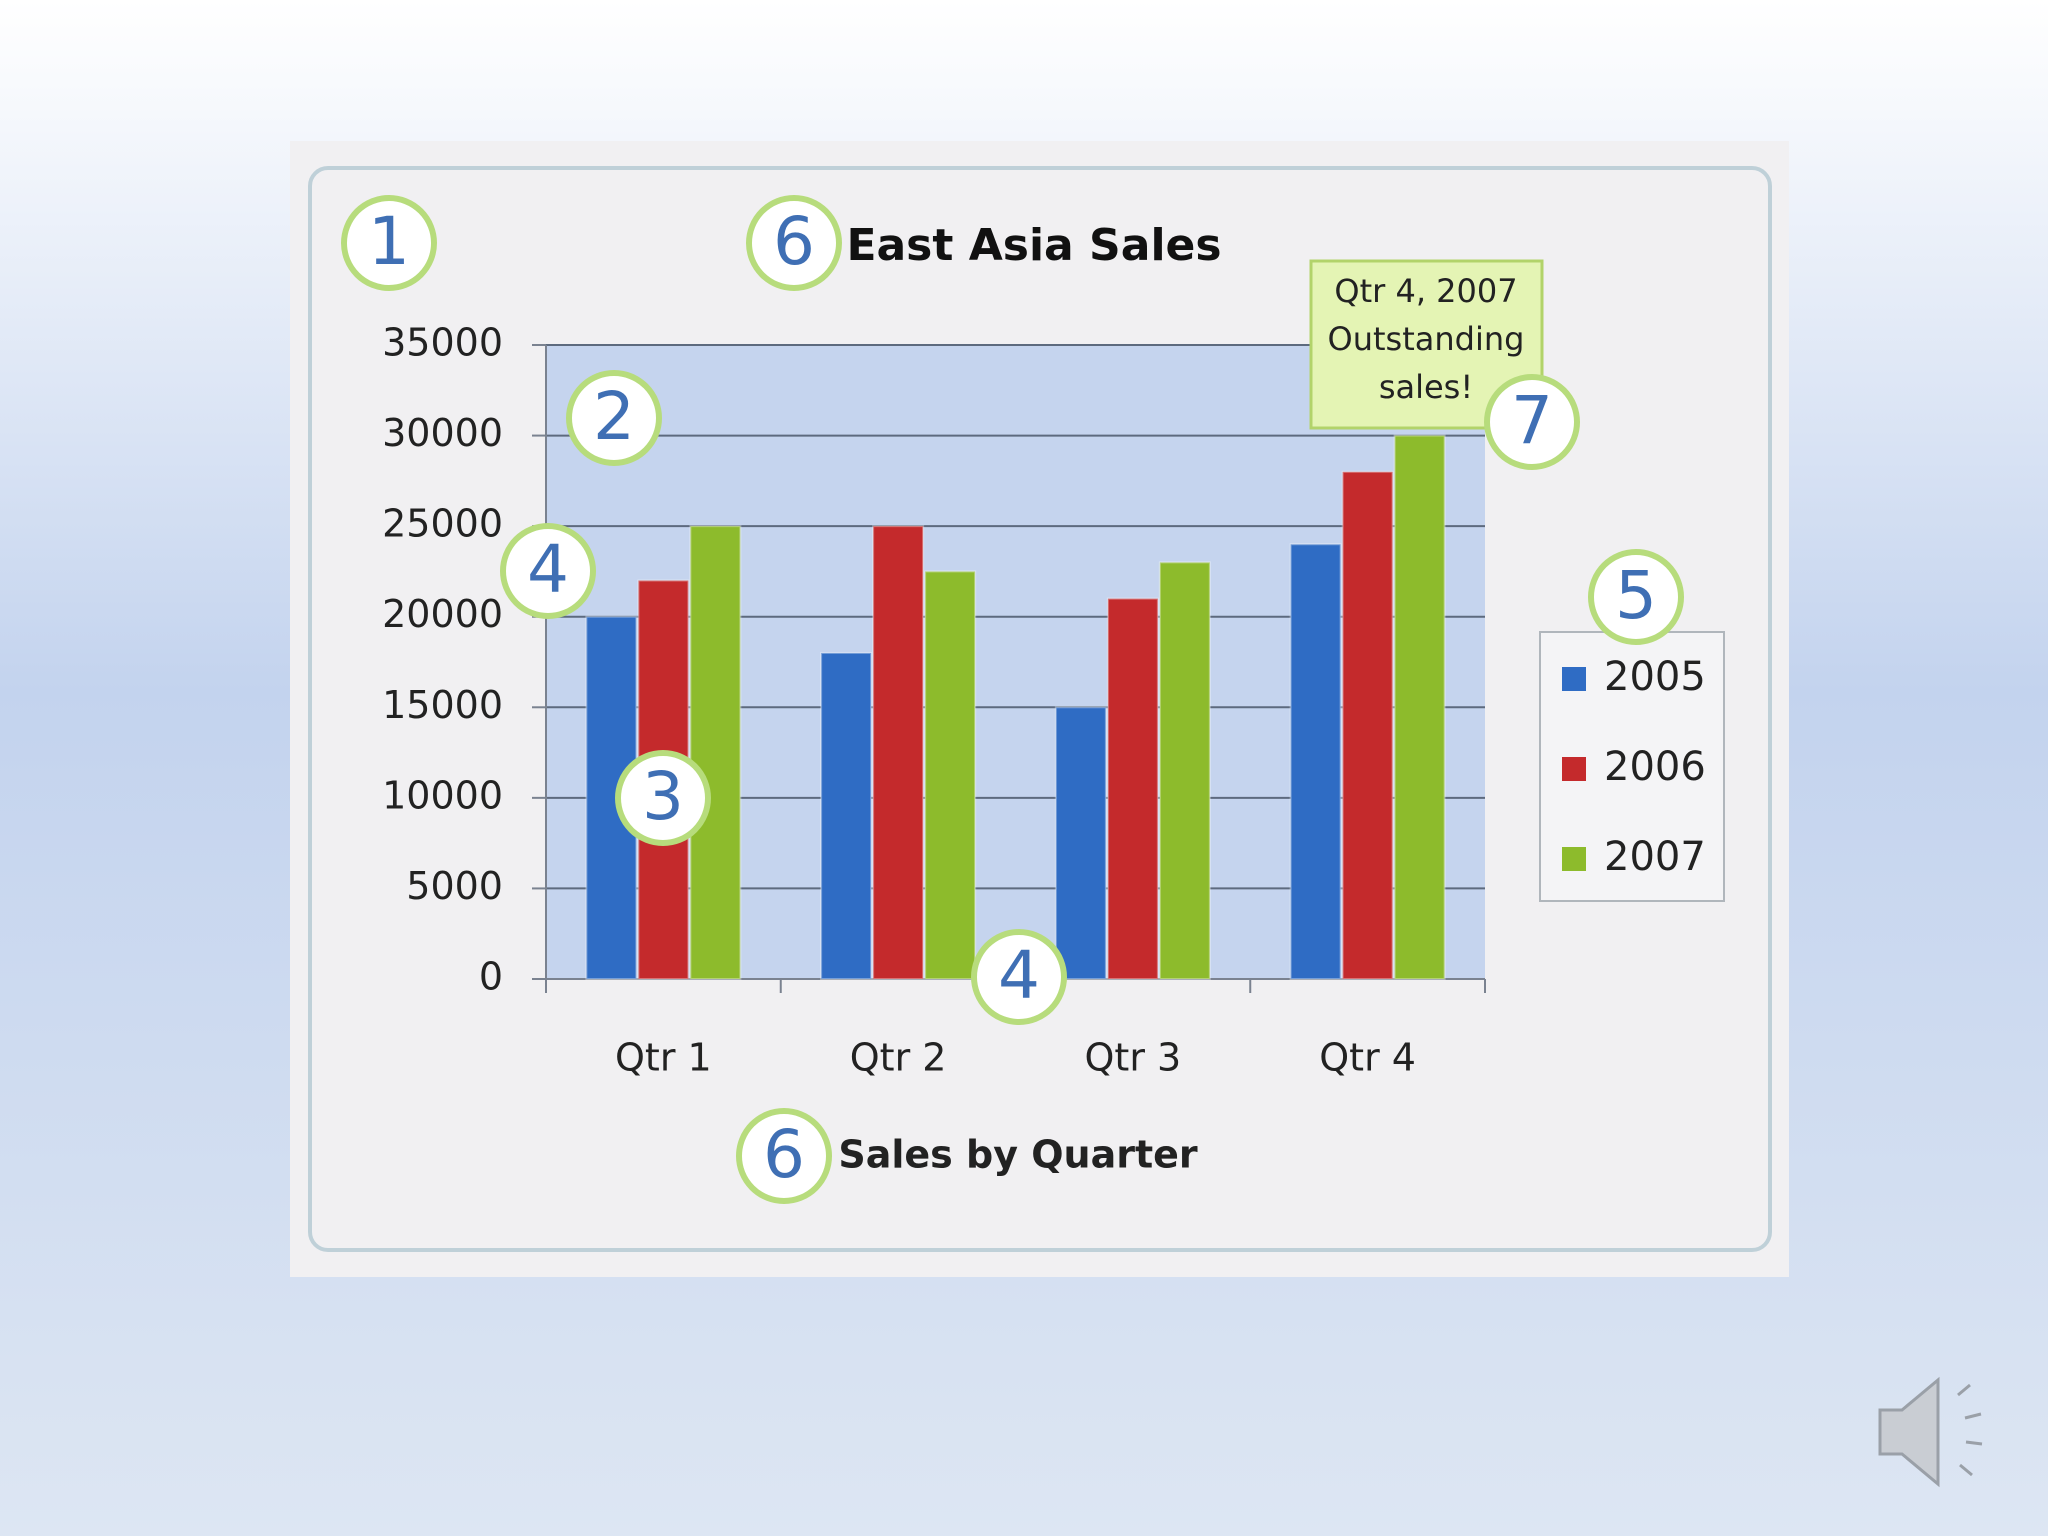  Describe the element at coordinates (663, 1058) in the screenshot. I see `x-tick-label: Qtr 1` at that location.